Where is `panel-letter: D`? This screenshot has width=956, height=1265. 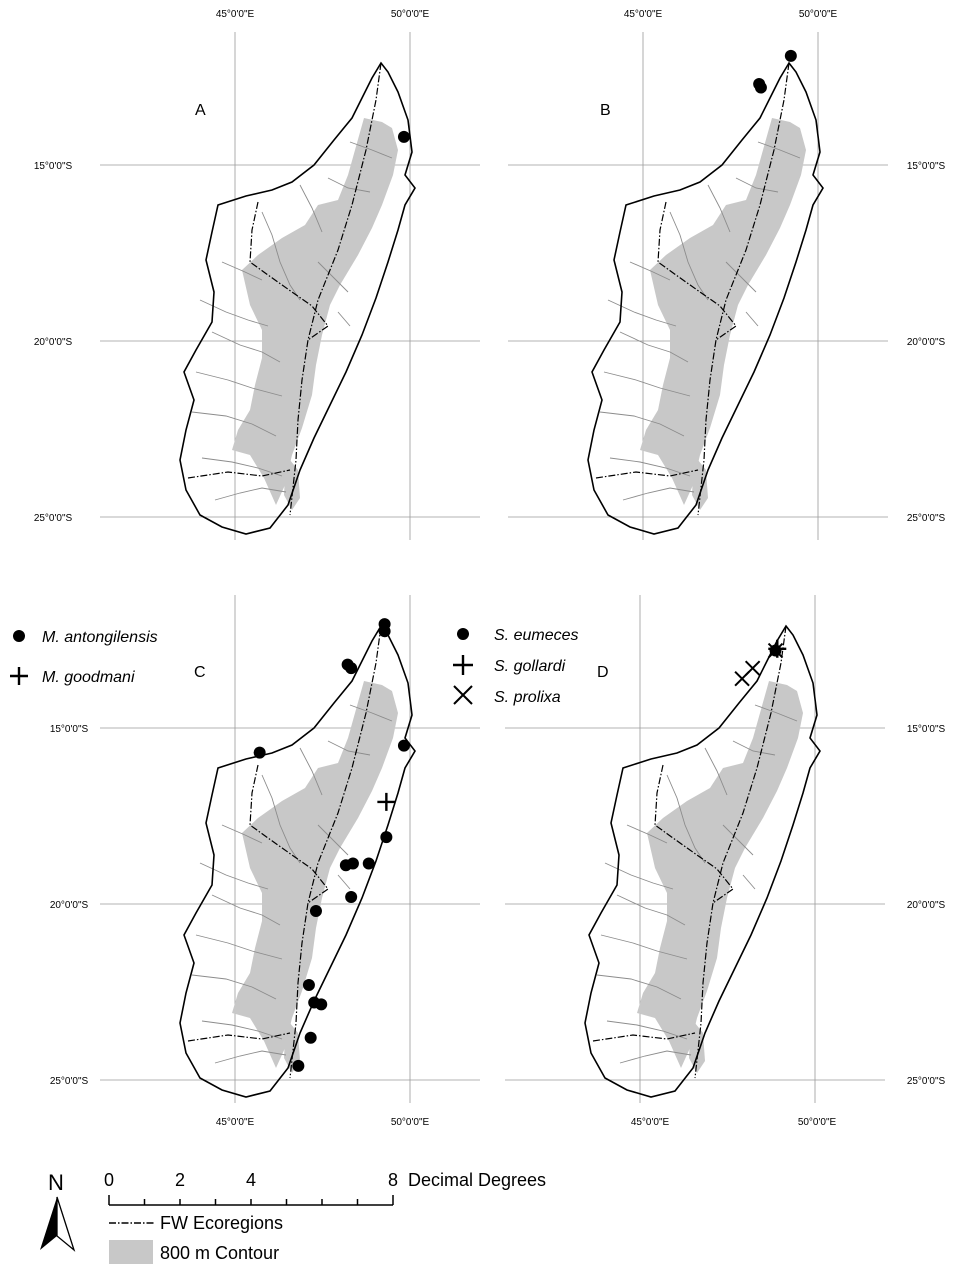 panel-letter: D is located at coordinates (603, 672).